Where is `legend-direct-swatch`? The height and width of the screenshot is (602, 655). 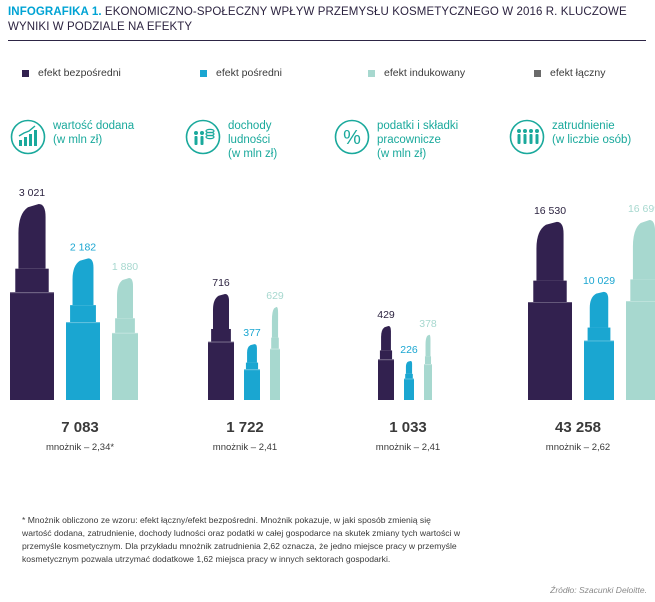
legend-direct-swatch is located at coordinates (25, 73).